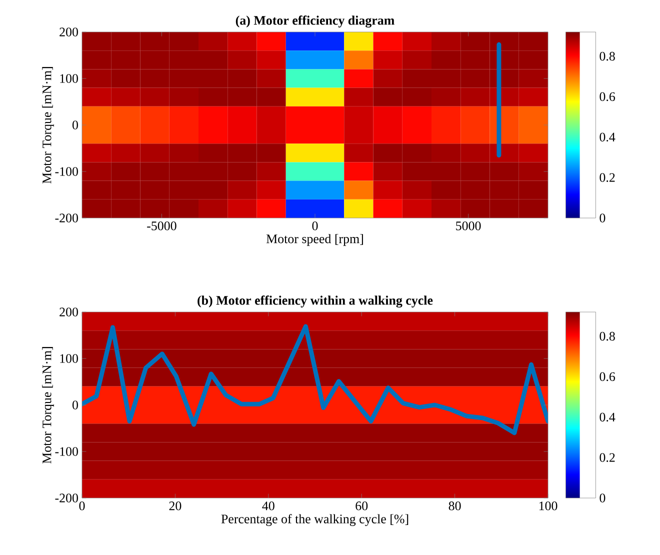 This screenshot has height=555, width=660. Describe the element at coordinates (468, 226) in the screenshot. I see `x-tick-label: 5000` at that location.